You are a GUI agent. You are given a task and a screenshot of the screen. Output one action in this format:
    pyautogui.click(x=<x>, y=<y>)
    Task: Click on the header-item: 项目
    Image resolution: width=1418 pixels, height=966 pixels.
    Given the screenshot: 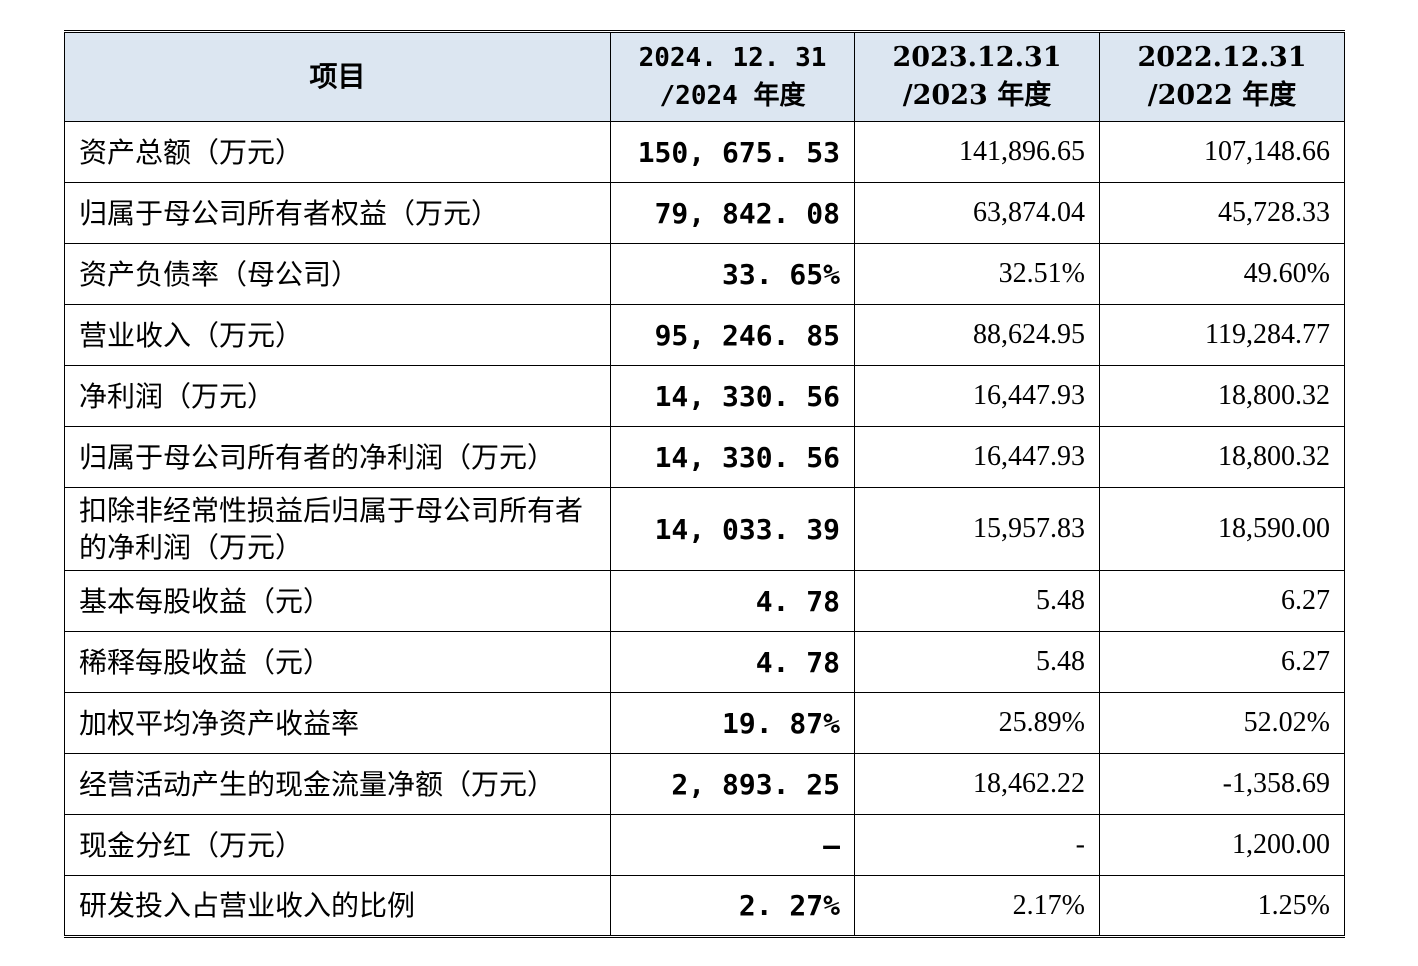 What is the action you would take?
    pyautogui.click(x=337, y=76)
    